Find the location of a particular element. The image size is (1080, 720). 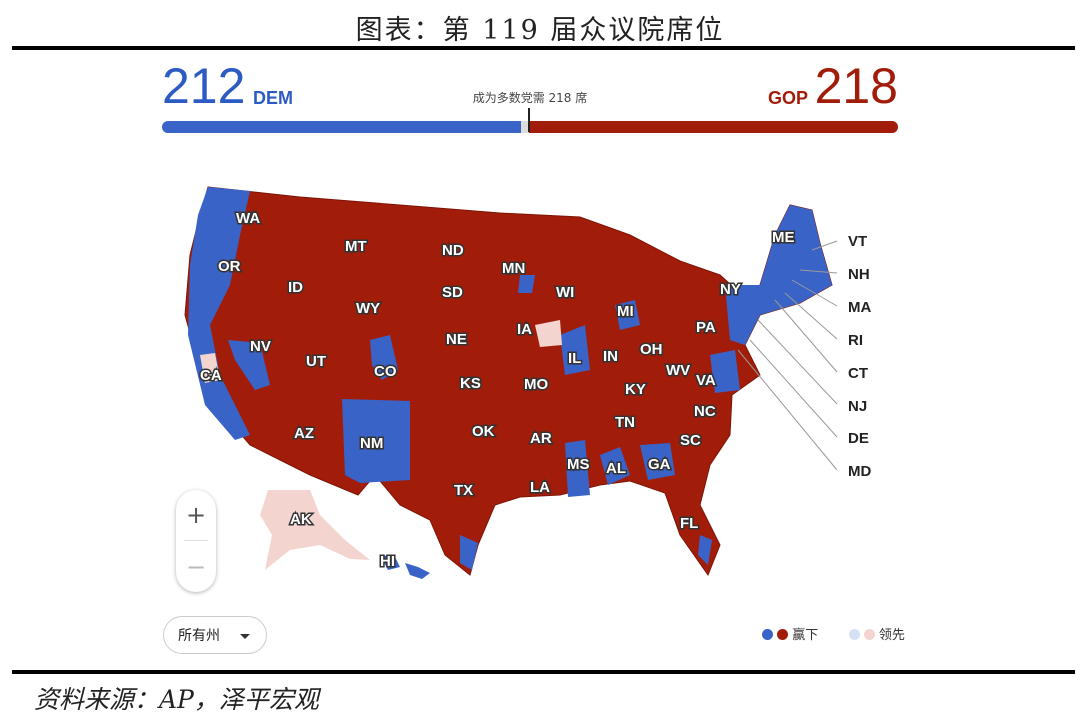

iowa-gop-lead is located at coordinates (548, 333).